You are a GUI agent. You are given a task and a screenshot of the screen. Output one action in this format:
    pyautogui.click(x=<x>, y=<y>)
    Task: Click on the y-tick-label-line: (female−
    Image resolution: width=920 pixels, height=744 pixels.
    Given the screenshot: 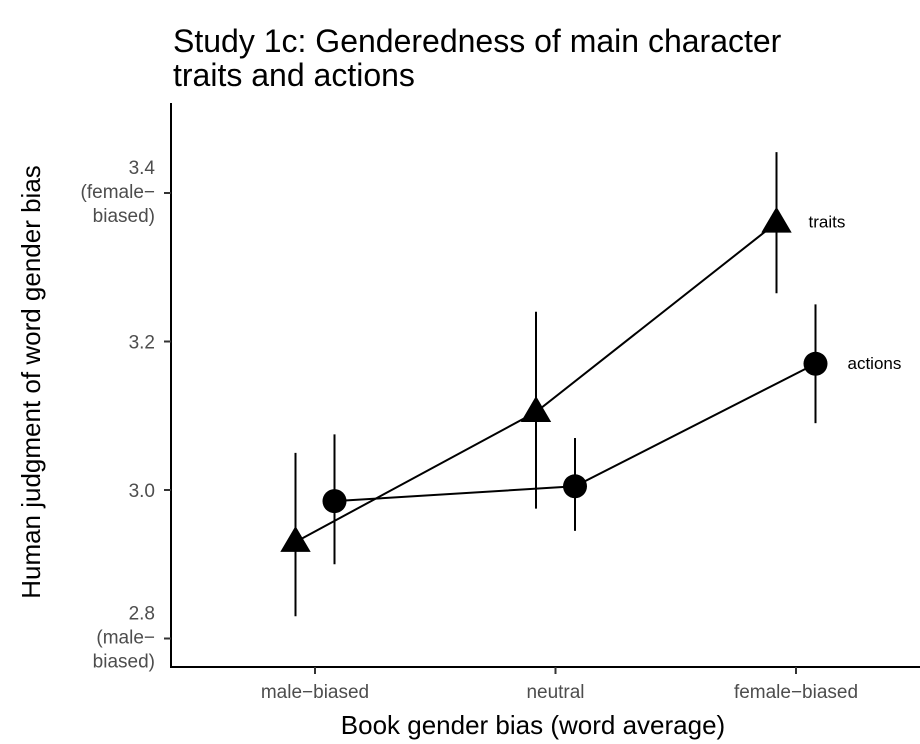 What is the action you would take?
    pyautogui.click(x=118, y=192)
    